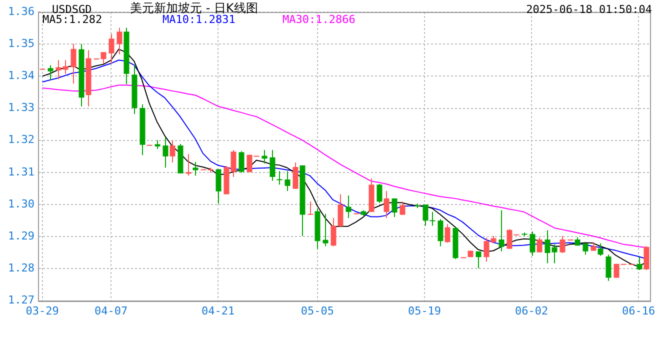 This screenshot has height=360, width=660. I want to click on y-tick-label: 1.33, so click(21, 107).